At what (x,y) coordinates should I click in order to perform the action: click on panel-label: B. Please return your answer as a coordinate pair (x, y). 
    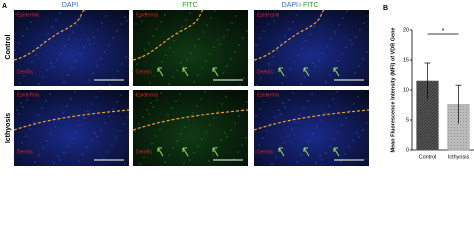
    Looking at the image, I should click on (385, 8).